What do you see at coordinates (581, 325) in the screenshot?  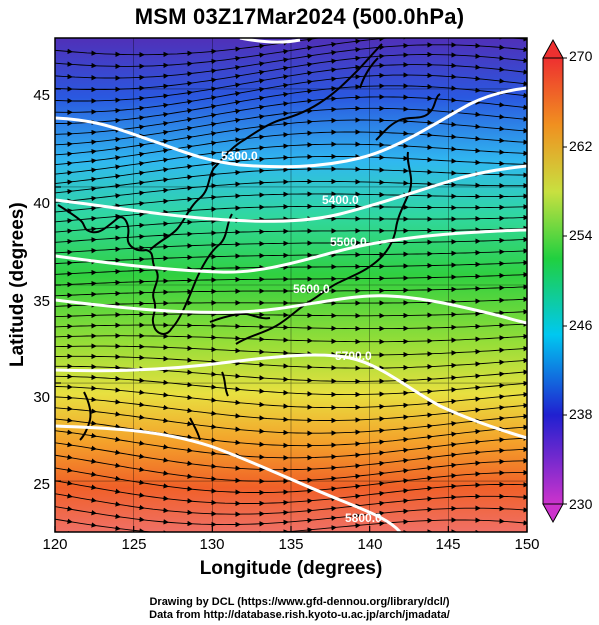 I see `colorbar-tick-label: 246` at bounding box center [581, 325].